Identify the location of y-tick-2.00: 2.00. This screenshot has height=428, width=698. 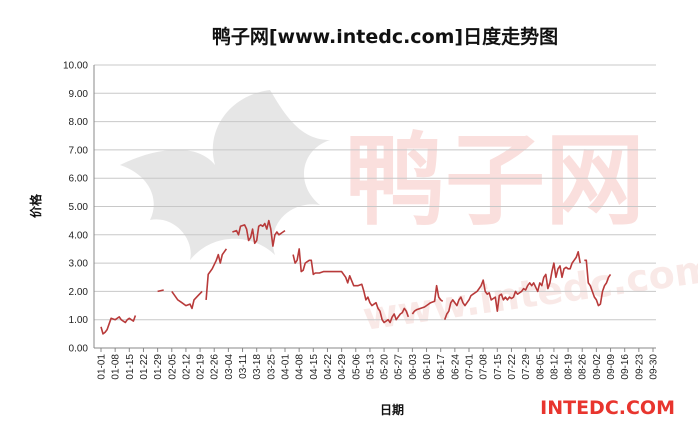
(79, 292).